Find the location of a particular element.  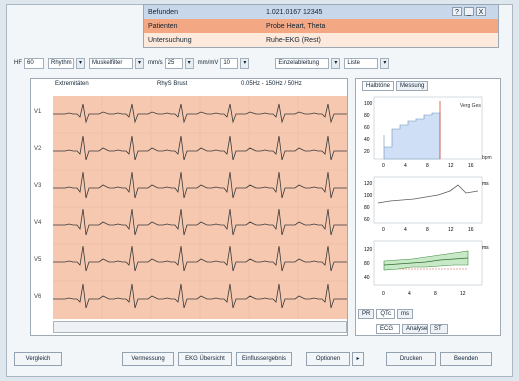

measure-button: Vermessung is located at coordinates (148, 359).